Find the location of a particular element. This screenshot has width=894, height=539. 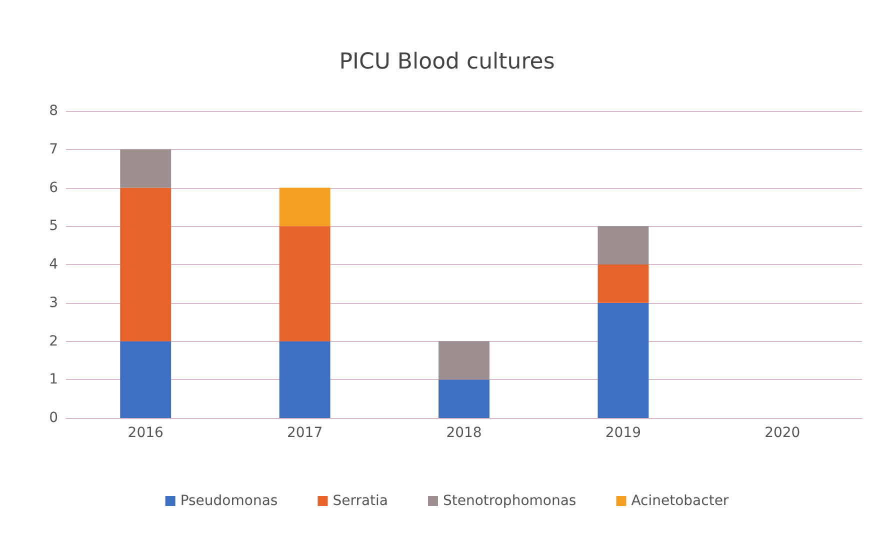

x-tick-label: 2019 is located at coordinates (623, 433).